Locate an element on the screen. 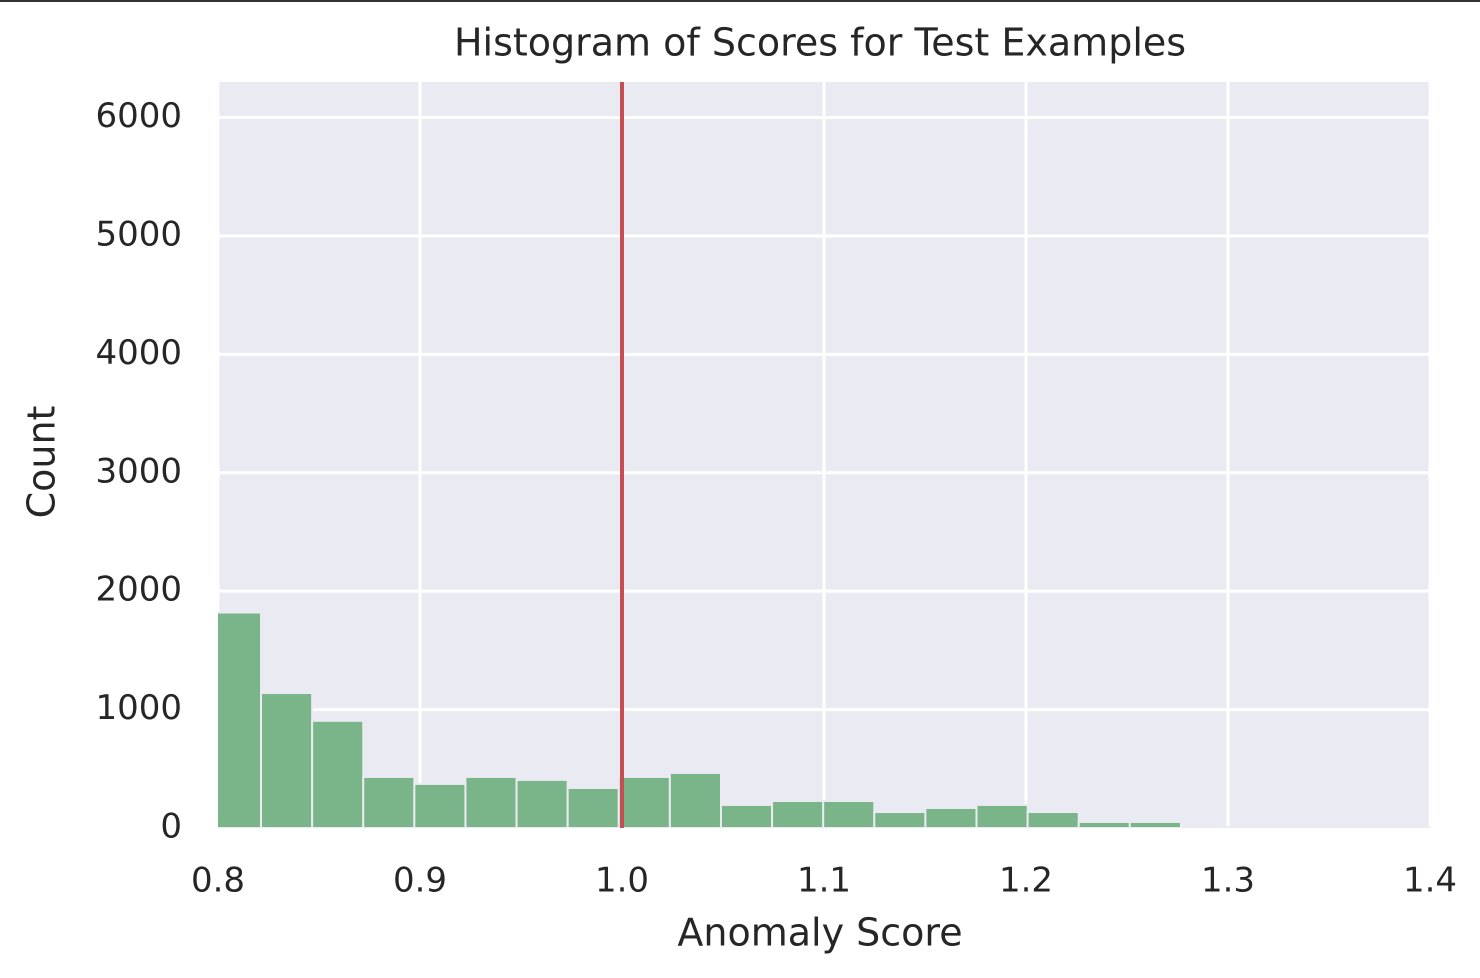 This screenshot has height=978, width=1480. x-axis-label: Anomaly Score is located at coordinates (819, 933).